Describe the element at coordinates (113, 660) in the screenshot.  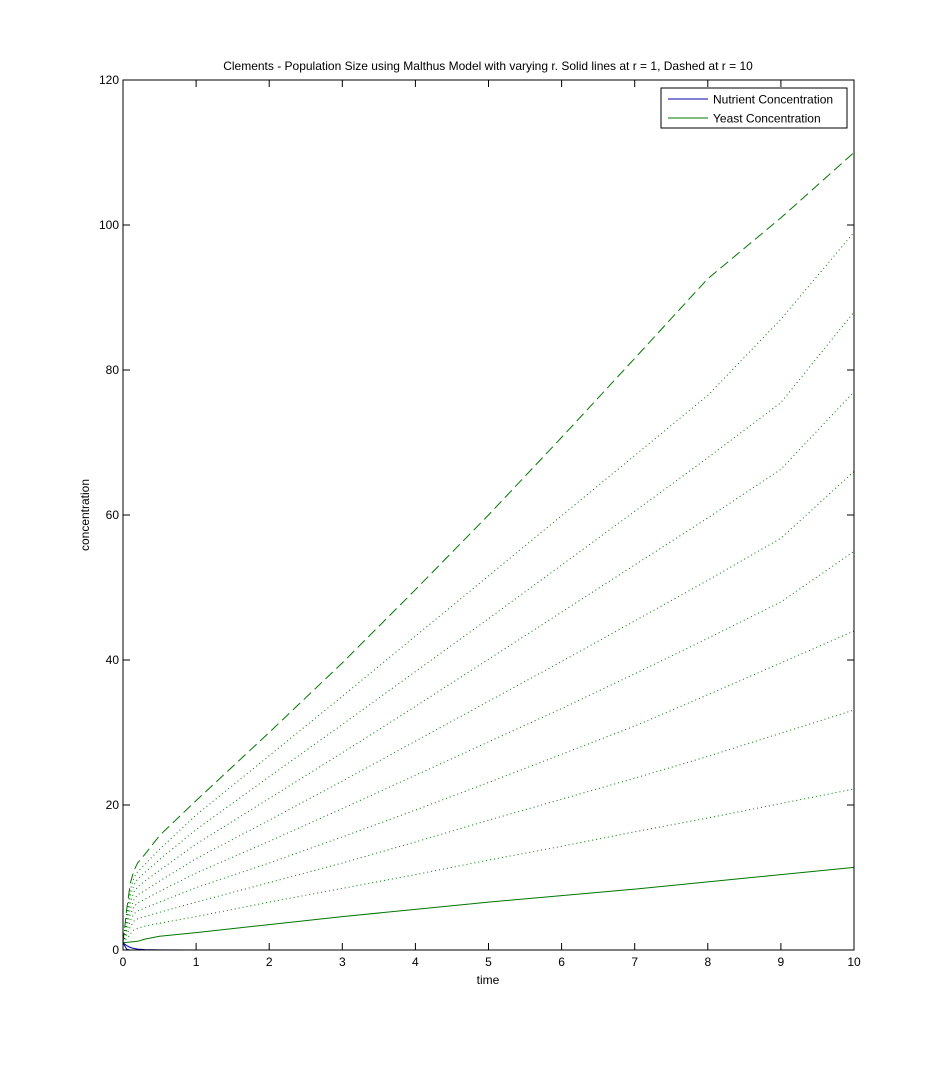
I see `y-tick-label: 40` at that location.